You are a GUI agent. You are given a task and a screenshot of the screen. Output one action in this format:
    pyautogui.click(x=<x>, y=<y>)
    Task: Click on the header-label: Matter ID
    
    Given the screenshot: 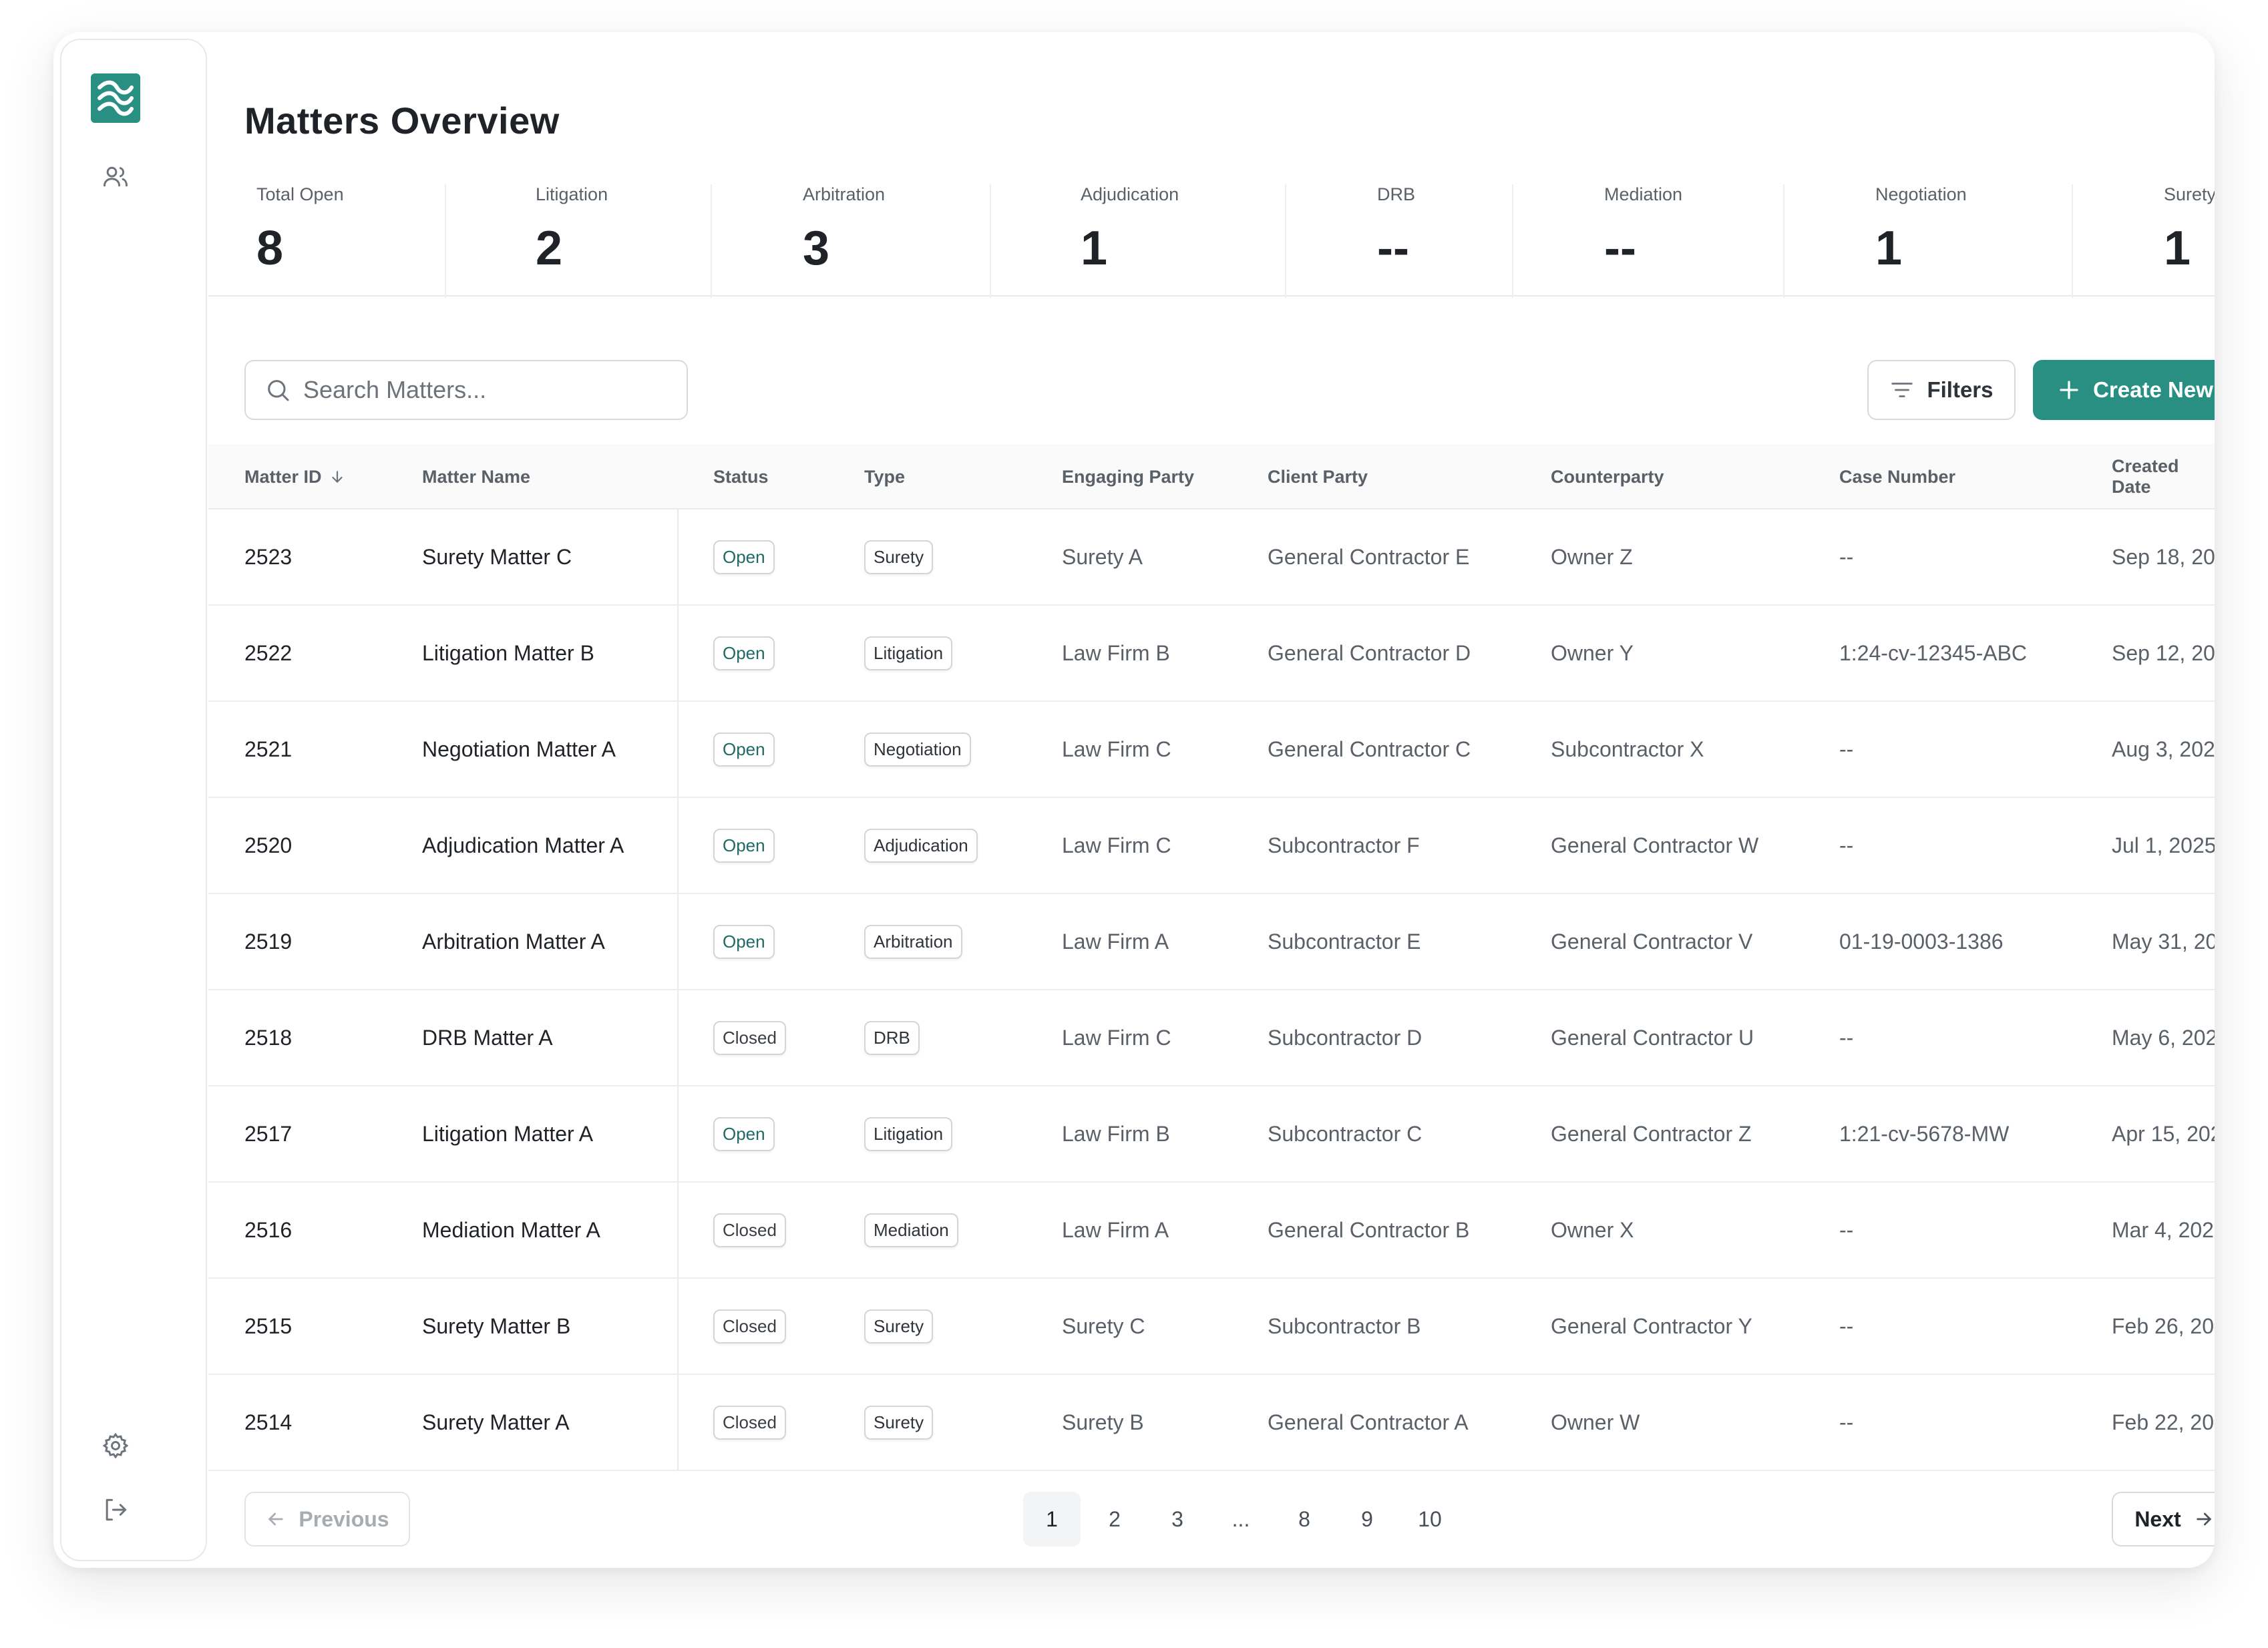 What is the action you would take?
    pyautogui.click(x=283, y=476)
    